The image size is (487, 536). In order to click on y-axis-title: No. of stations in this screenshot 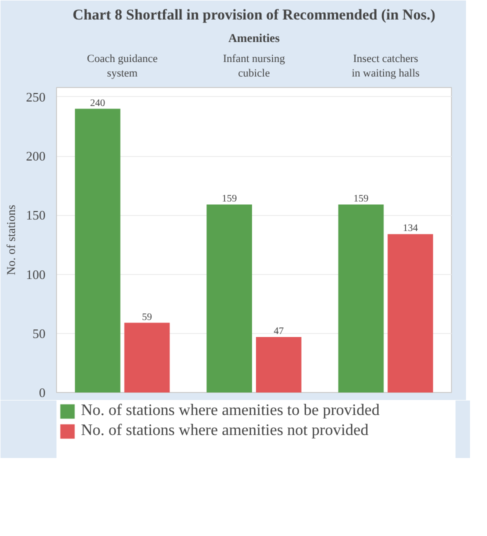, I will do `click(11, 240)`.